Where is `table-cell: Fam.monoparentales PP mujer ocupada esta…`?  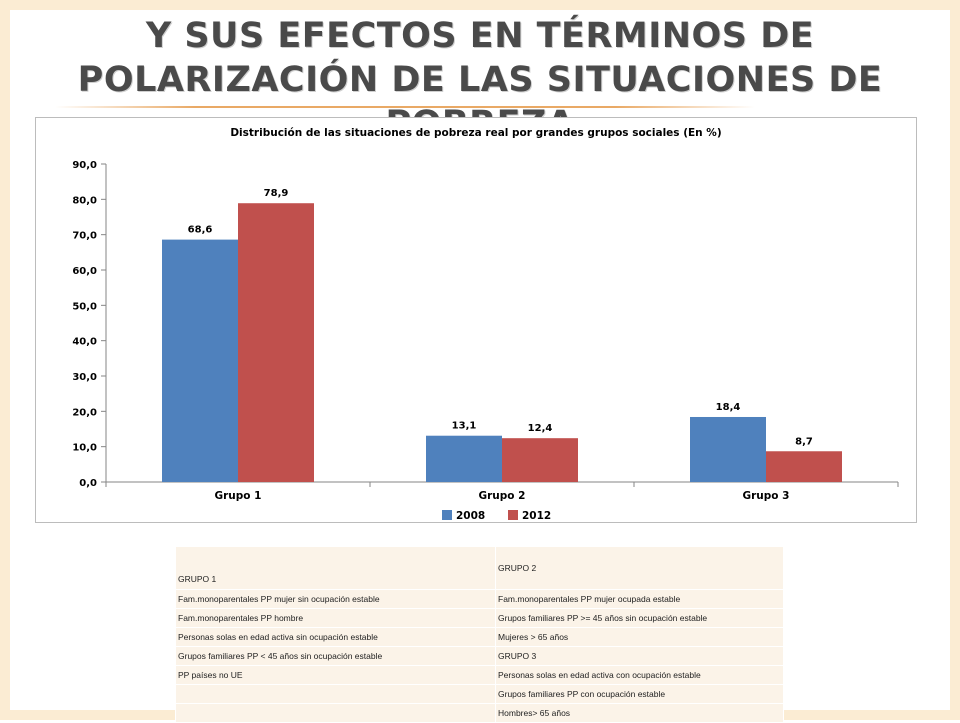
table-cell: Fam.monoparentales PP mujer ocupada esta… is located at coordinates (639, 599).